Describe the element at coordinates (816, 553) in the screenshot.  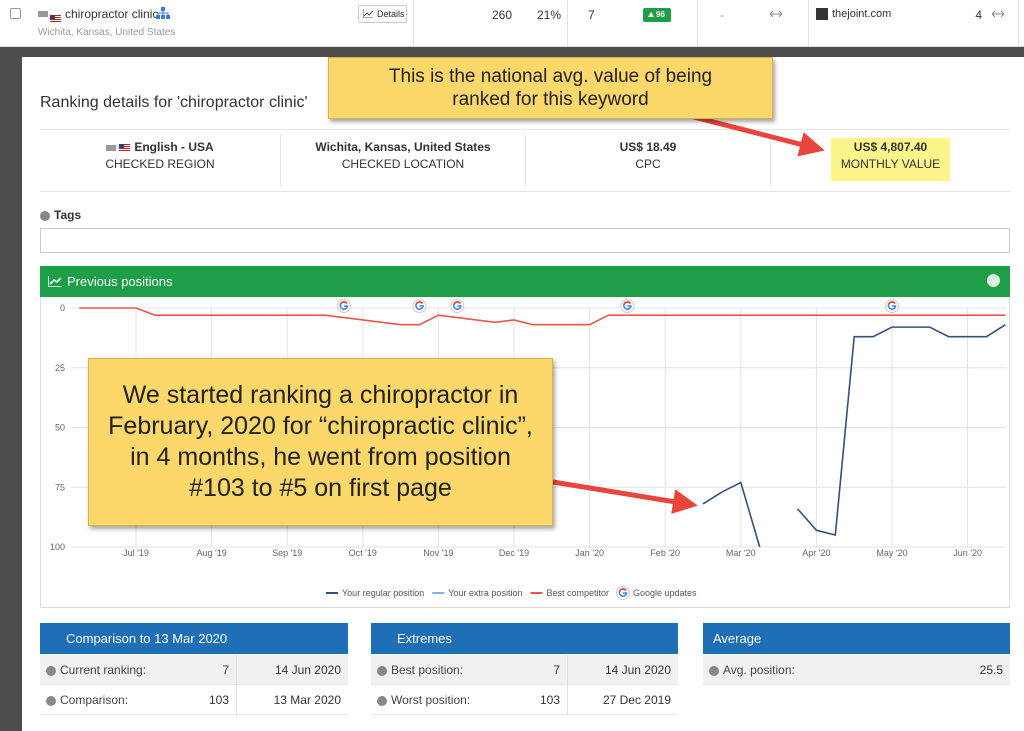
I see `x-tick-label: Apr '20` at that location.